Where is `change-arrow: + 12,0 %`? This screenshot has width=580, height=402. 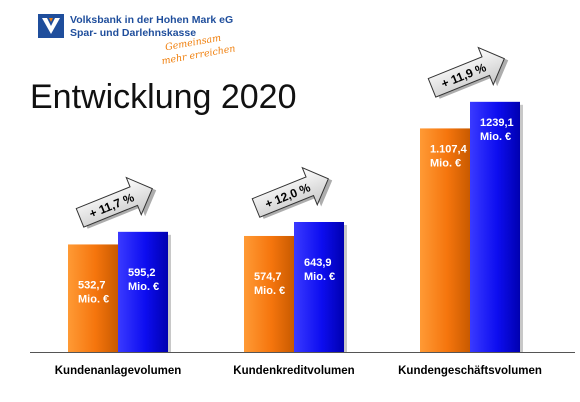 change-arrow: + 12,0 % is located at coordinates (292, 192).